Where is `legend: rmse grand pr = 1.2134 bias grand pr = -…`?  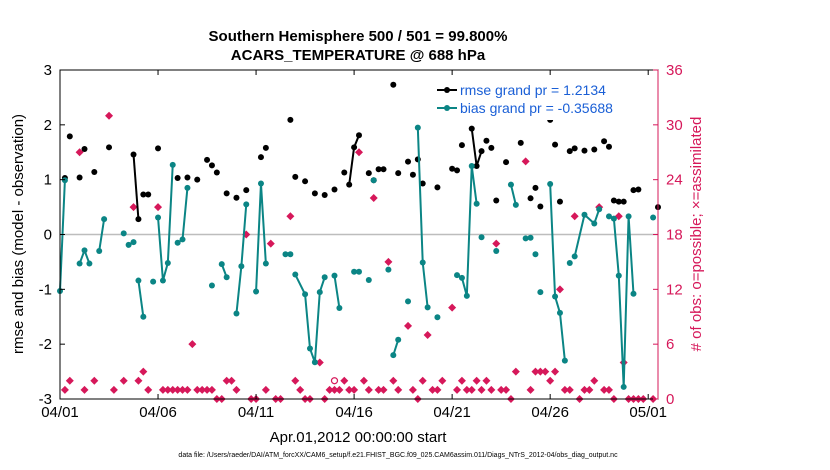 legend: rmse grand pr = 1.2134 bias grand pr = -… is located at coordinates (545, 99).